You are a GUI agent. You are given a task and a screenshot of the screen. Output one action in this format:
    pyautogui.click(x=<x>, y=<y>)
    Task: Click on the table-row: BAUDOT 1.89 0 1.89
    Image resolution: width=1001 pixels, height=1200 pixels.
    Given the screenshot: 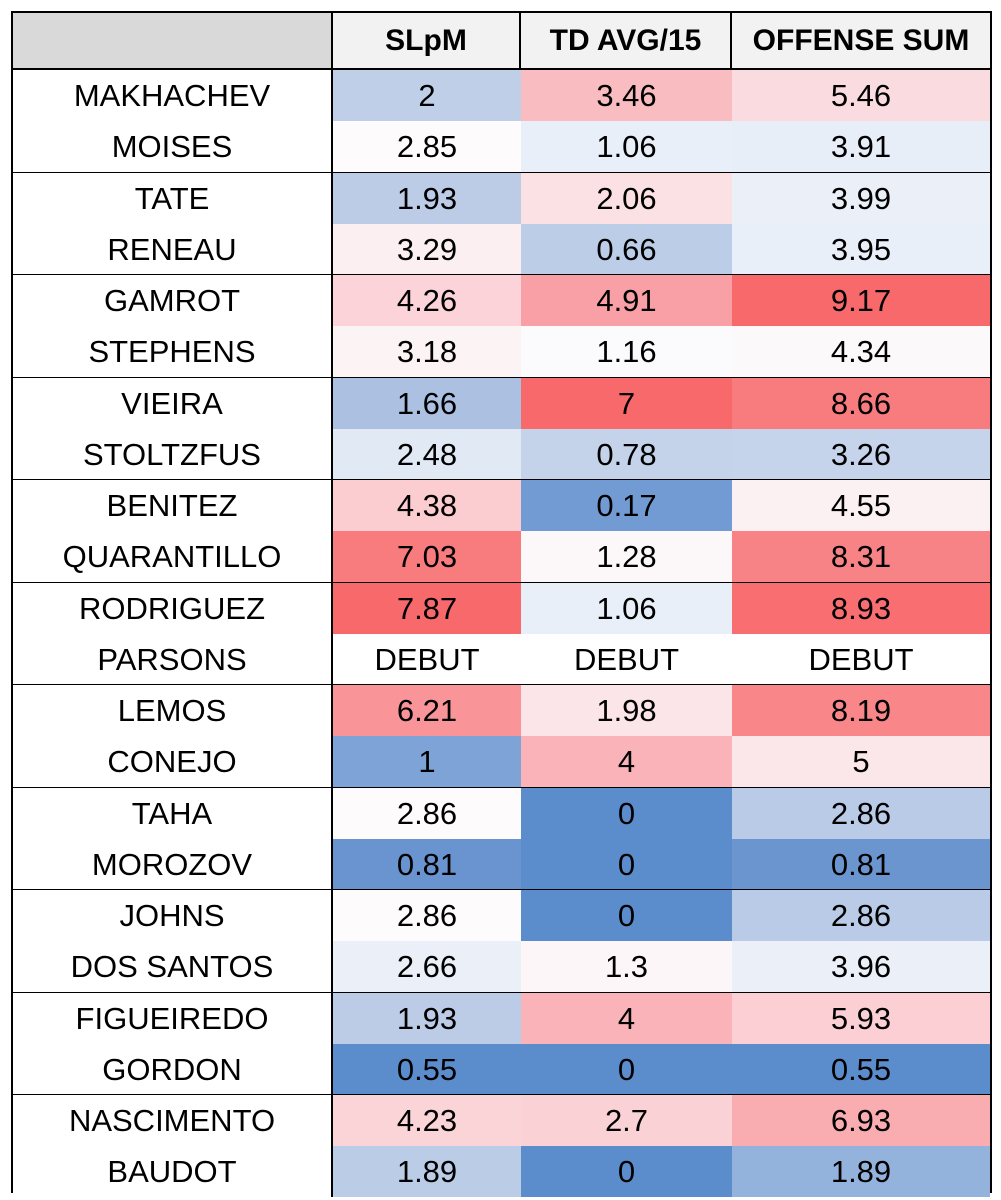 What is the action you would take?
    pyautogui.click(x=501, y=1171)
    